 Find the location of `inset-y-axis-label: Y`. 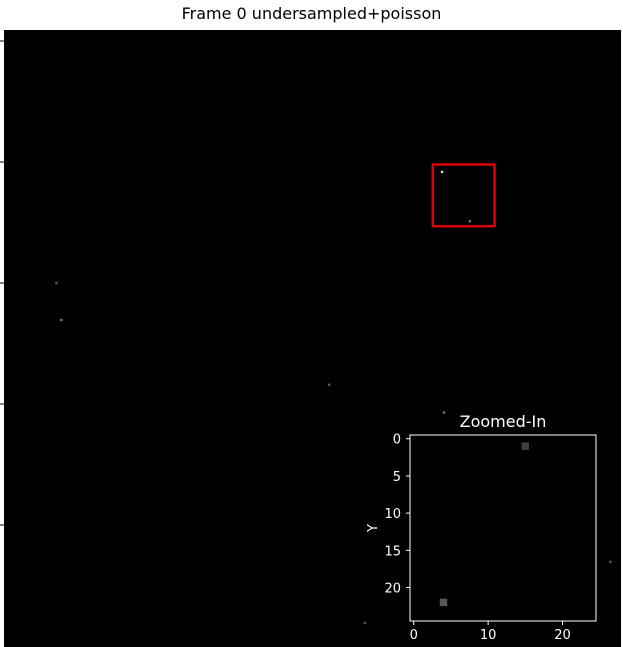

inset-y-axis-label: Y is located at coordinates (373, 528).